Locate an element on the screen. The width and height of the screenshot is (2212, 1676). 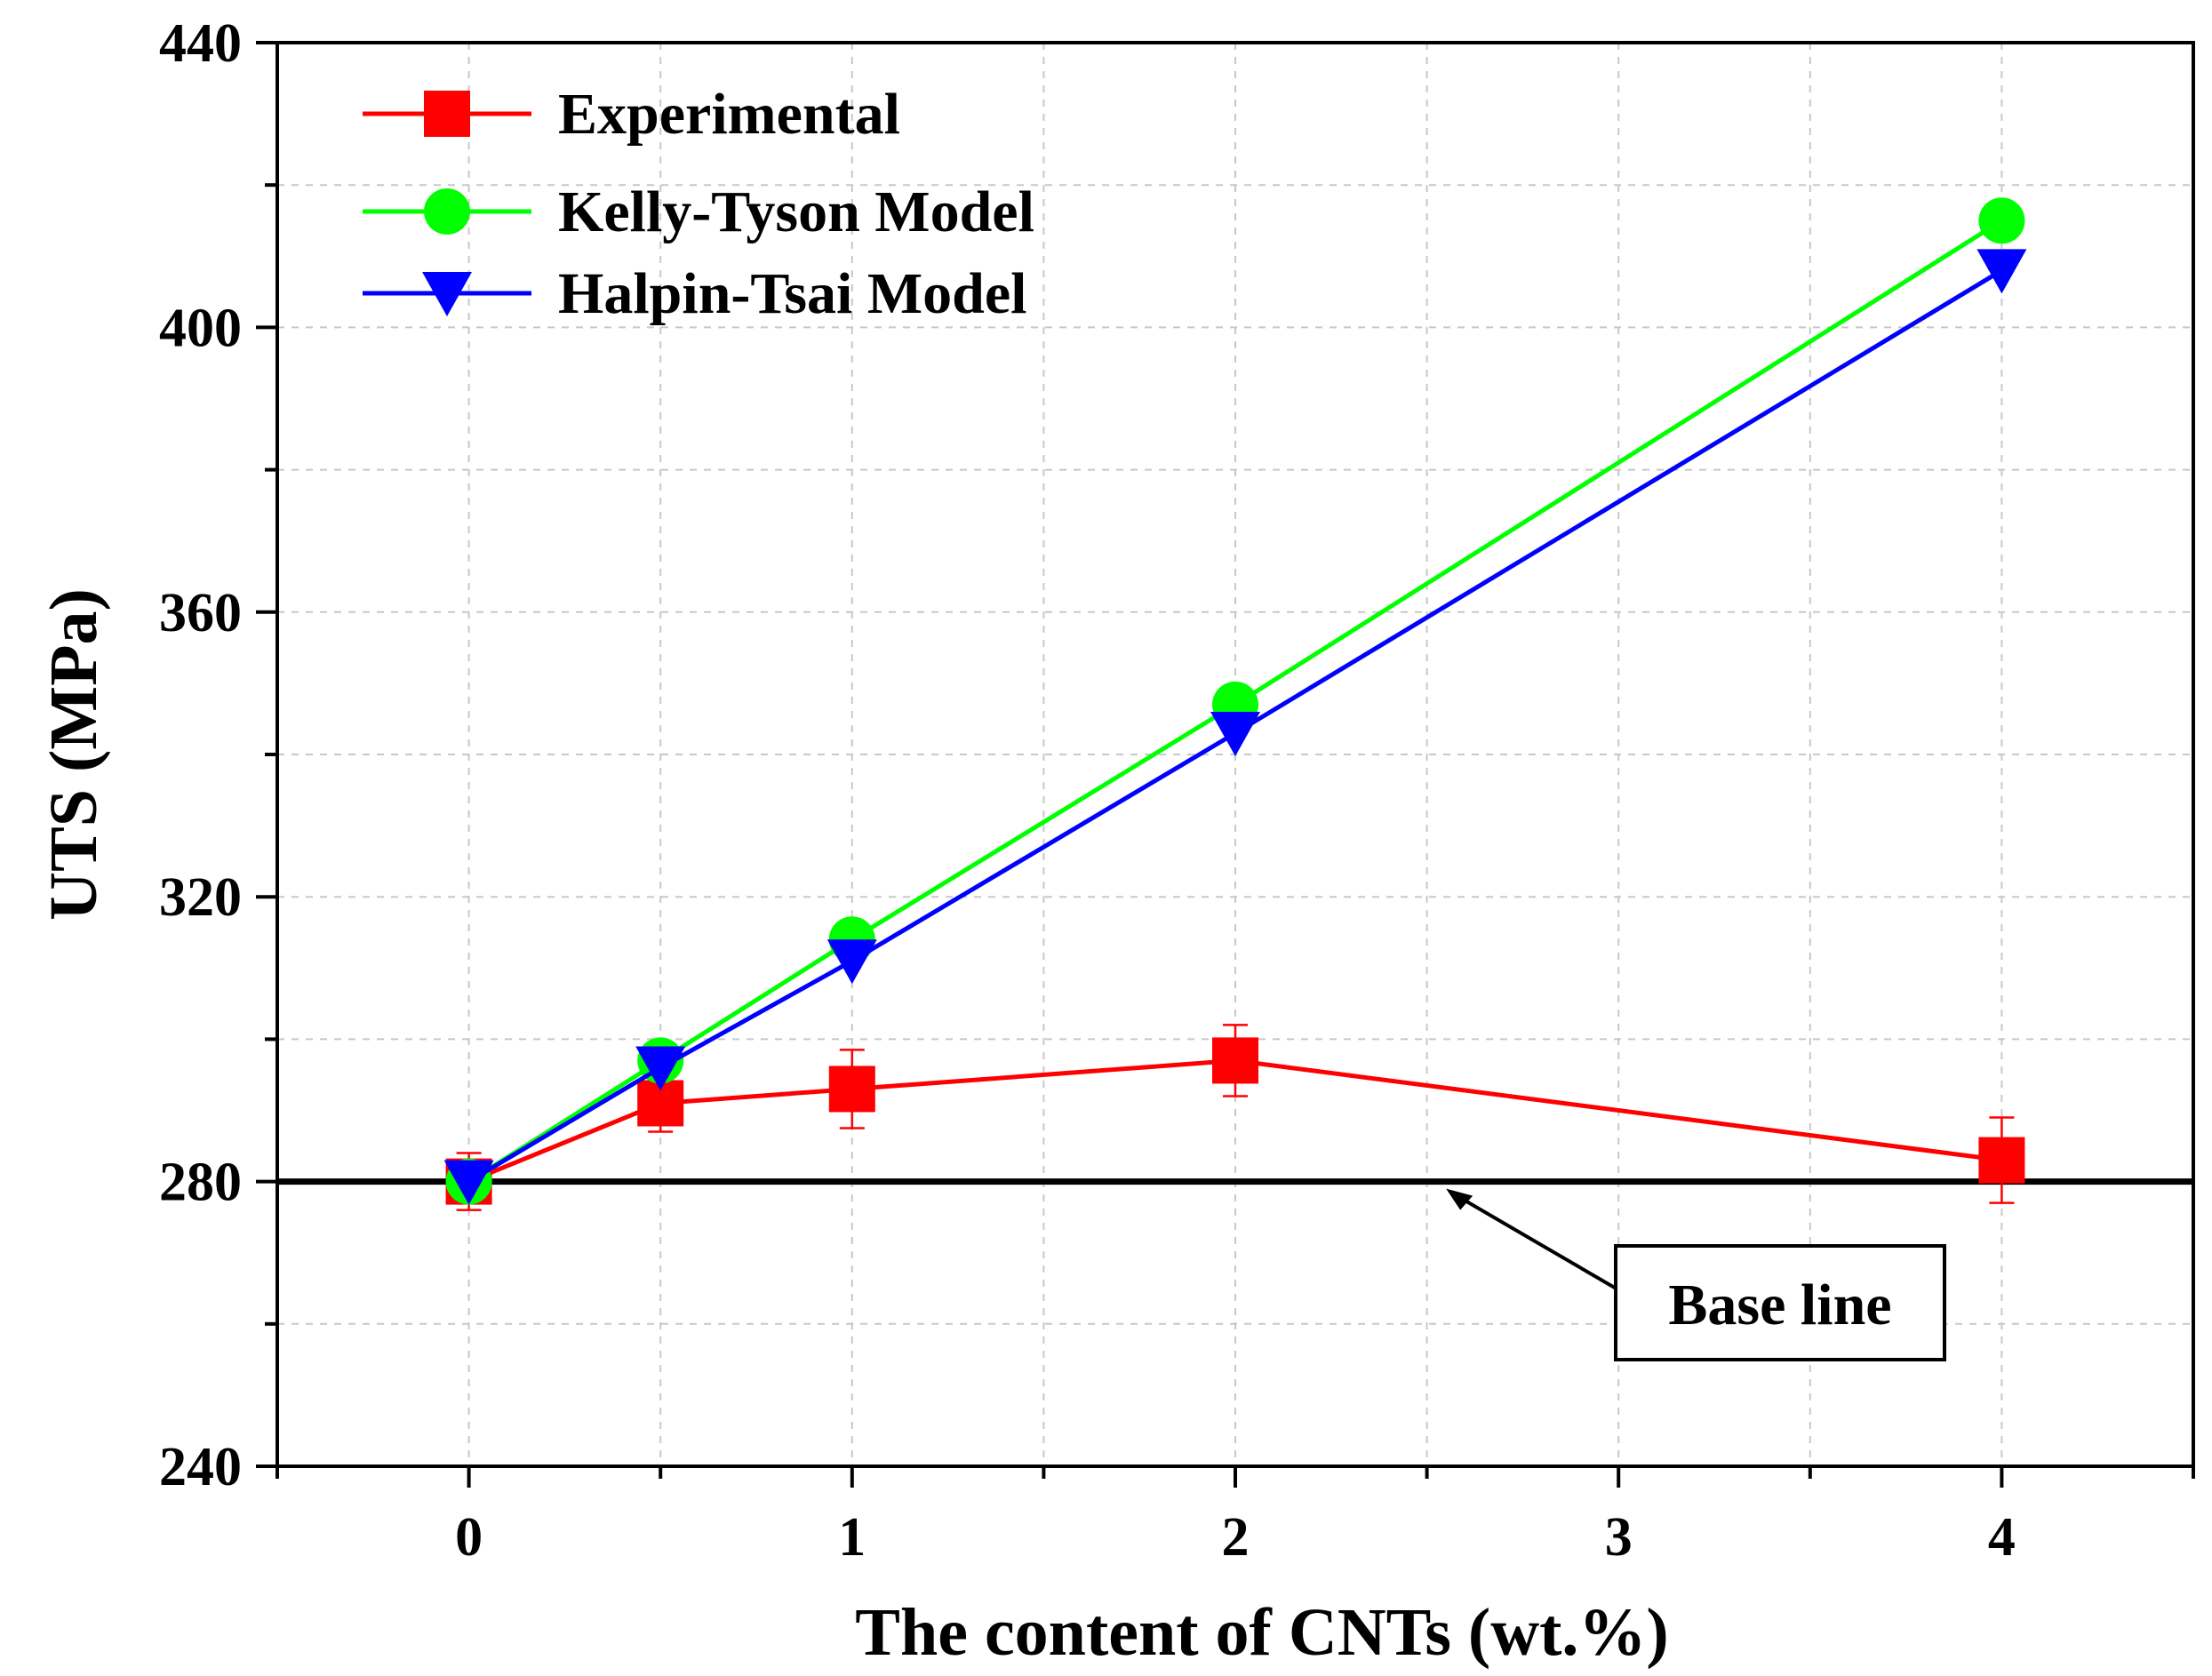
legend-label: Halpin-Tsai Model is located at coordinates (792, 293).